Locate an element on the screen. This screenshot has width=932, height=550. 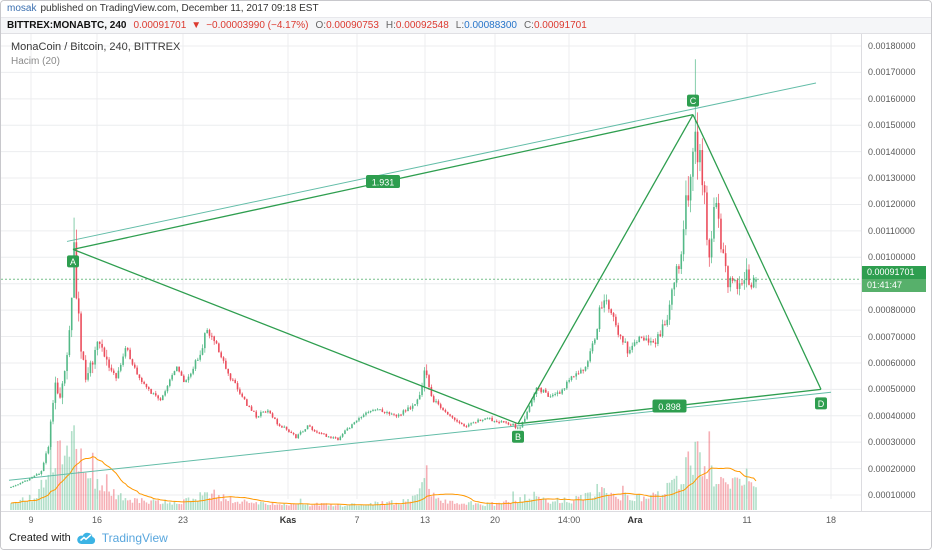
high-label: H: is located at coordinates (390, 25).